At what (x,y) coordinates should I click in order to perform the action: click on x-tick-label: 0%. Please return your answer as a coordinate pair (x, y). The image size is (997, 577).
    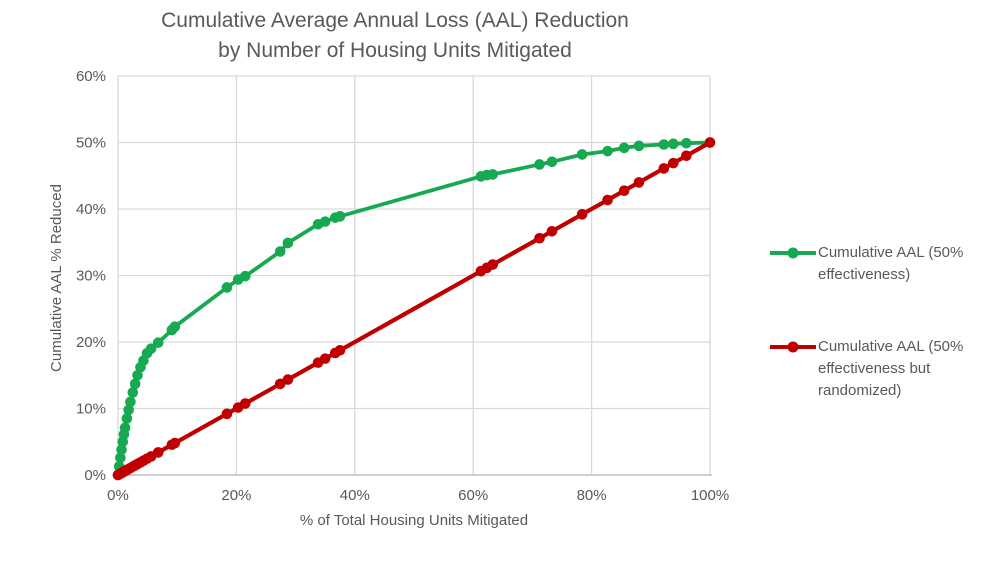
    Looking at the image, I should click on (118, 495).